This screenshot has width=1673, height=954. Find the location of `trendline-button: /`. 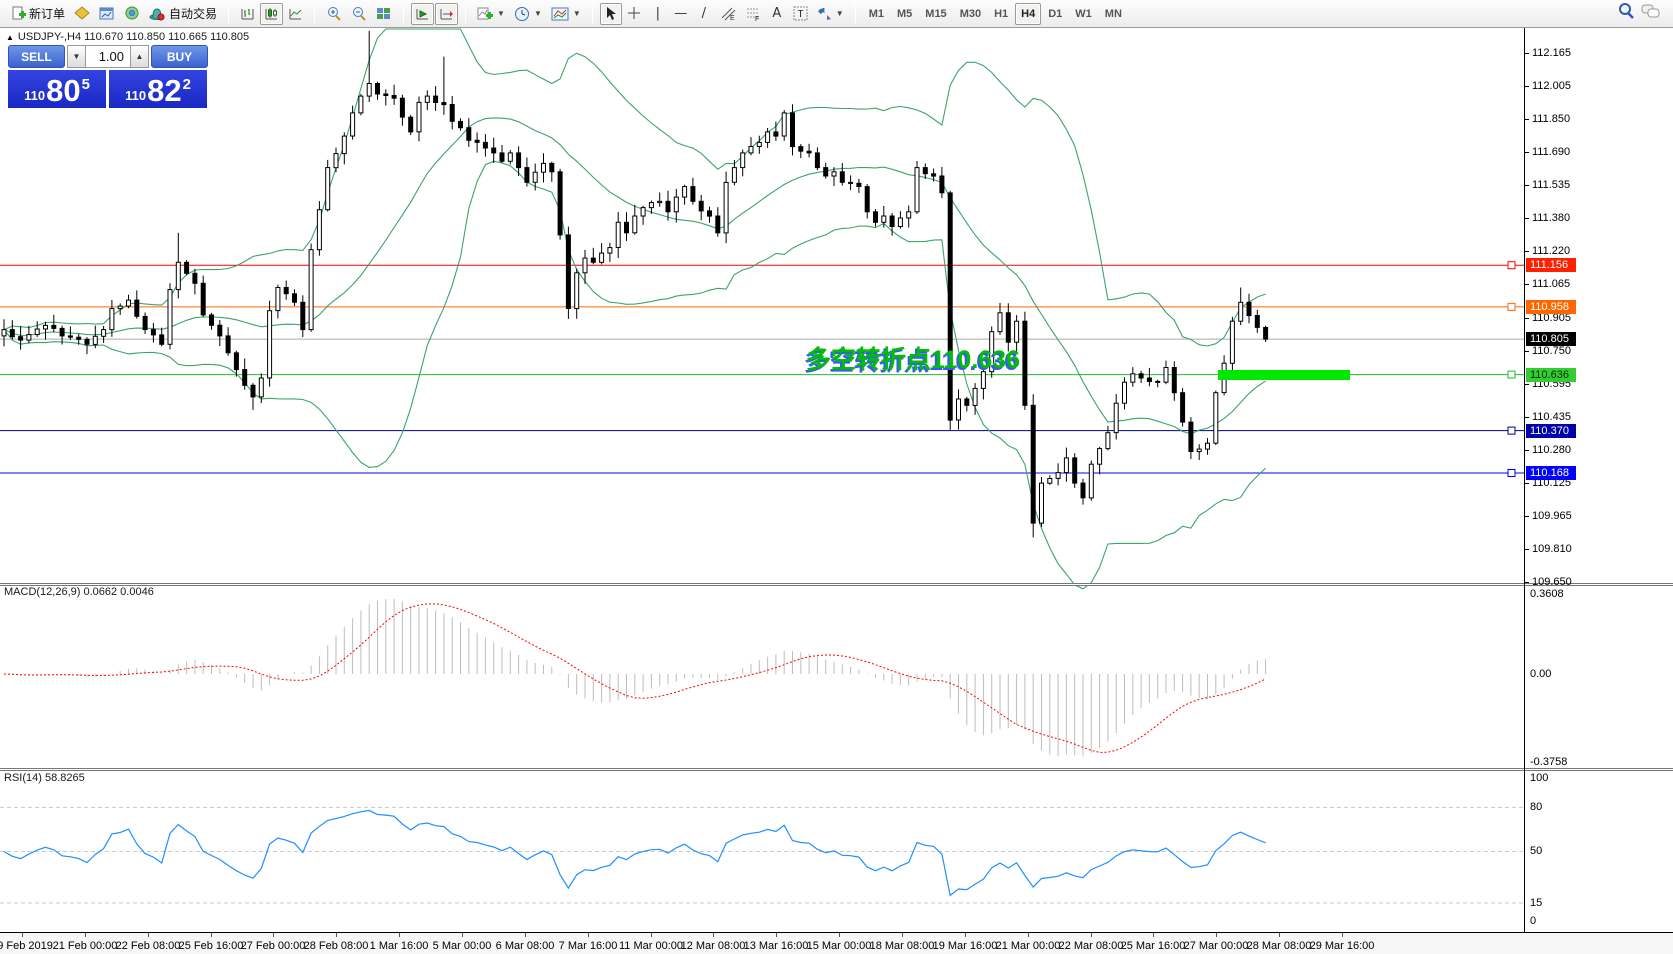

trendline-button: / is located at coordinates (703, 13).